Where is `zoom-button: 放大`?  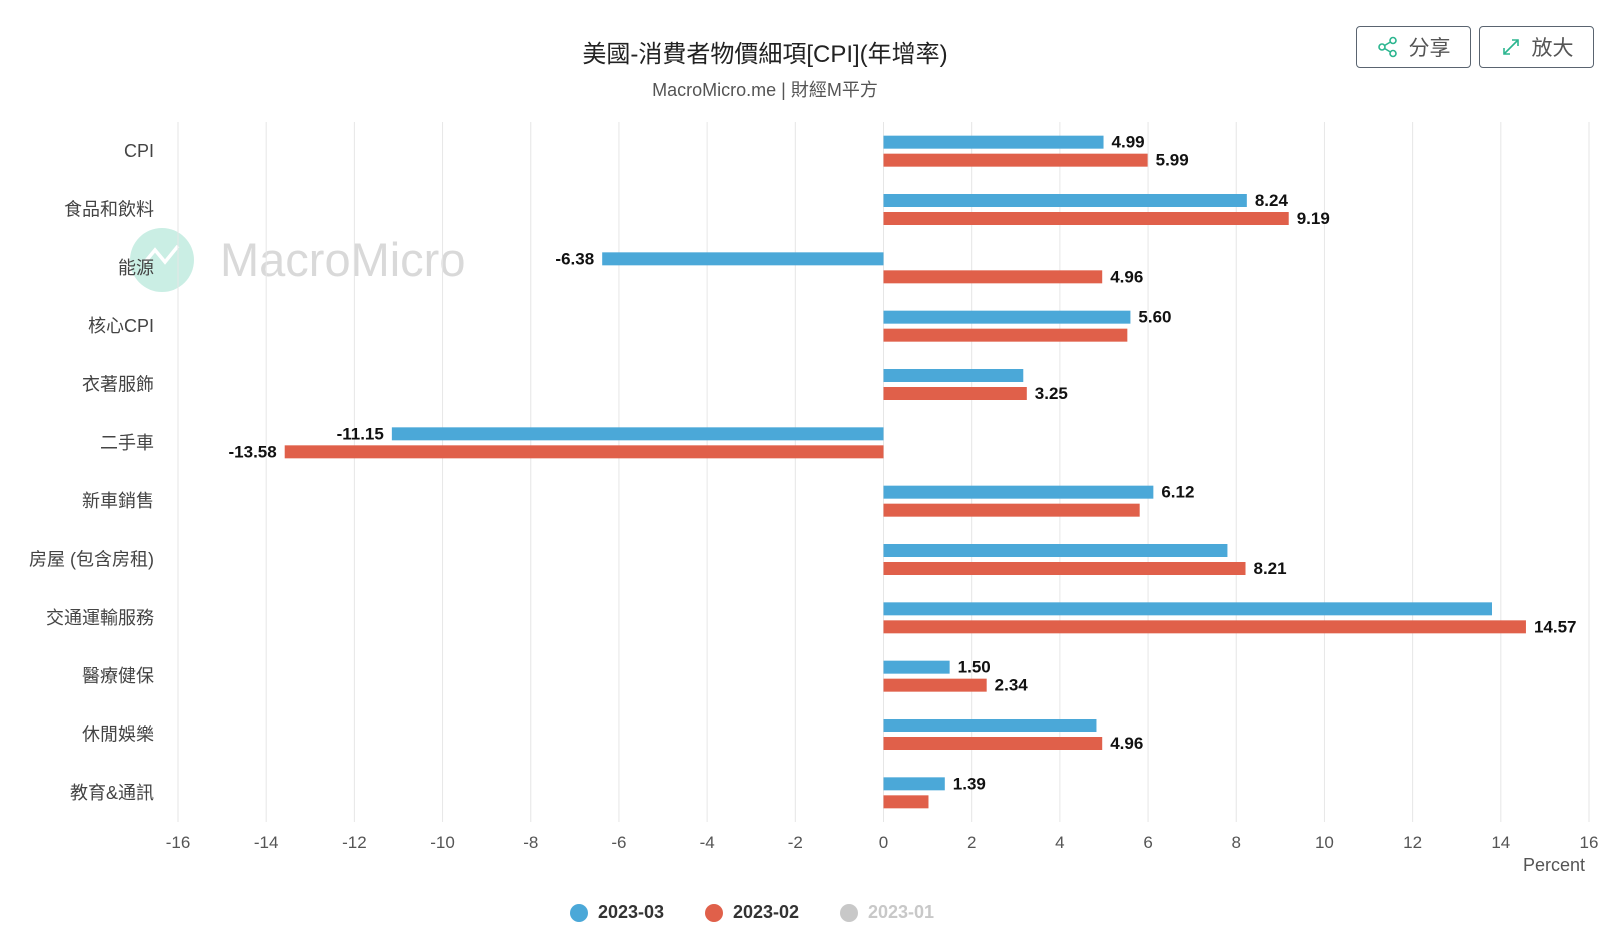 zoom-button: 放大 is located at coordinates (1536, 47).